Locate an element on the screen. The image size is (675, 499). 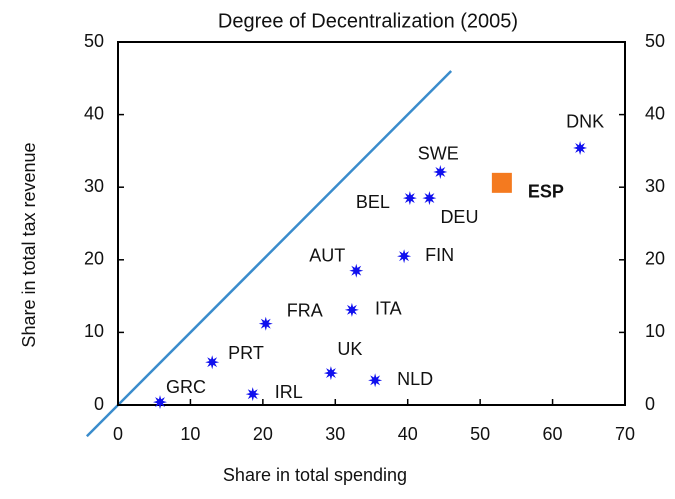
point-label: SWE is located at coordinates (438, 154).